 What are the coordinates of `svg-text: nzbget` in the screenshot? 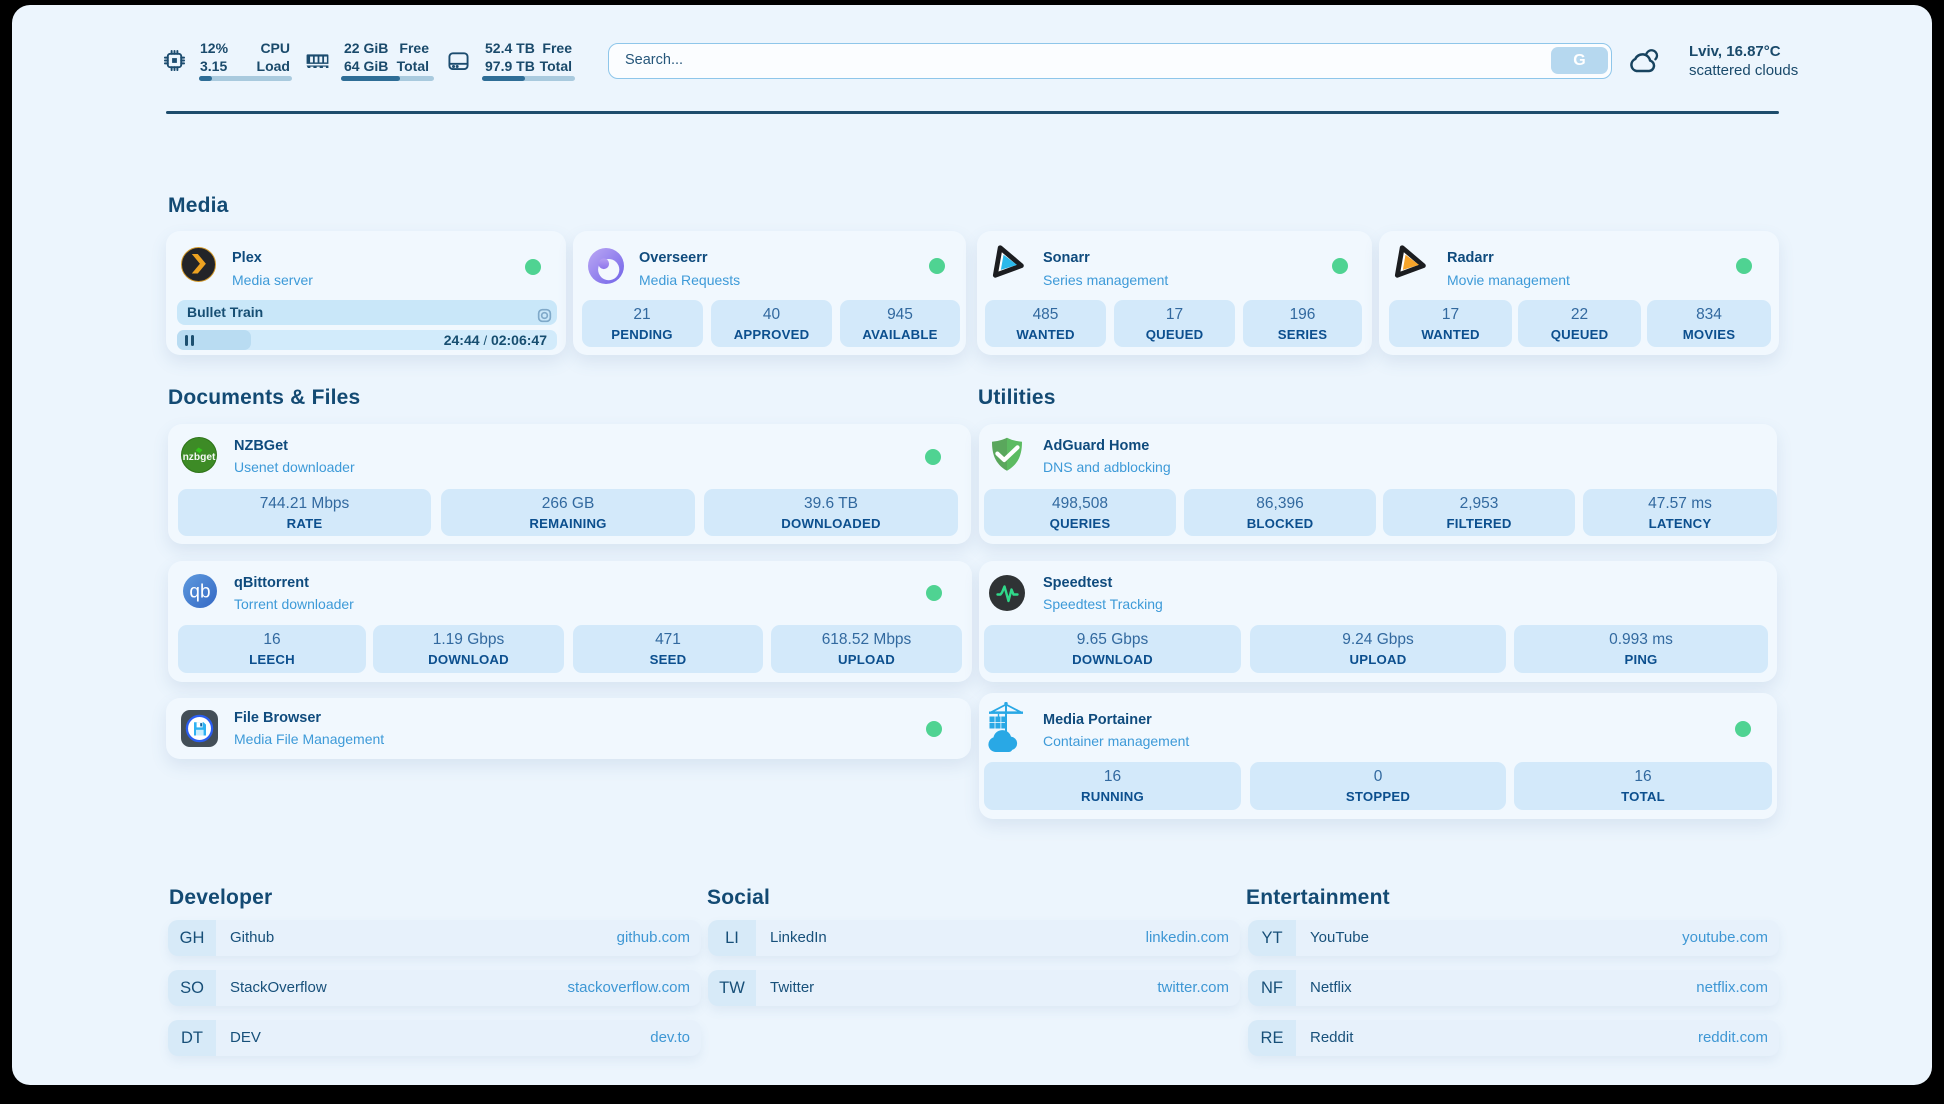 It's located at (199, 457).